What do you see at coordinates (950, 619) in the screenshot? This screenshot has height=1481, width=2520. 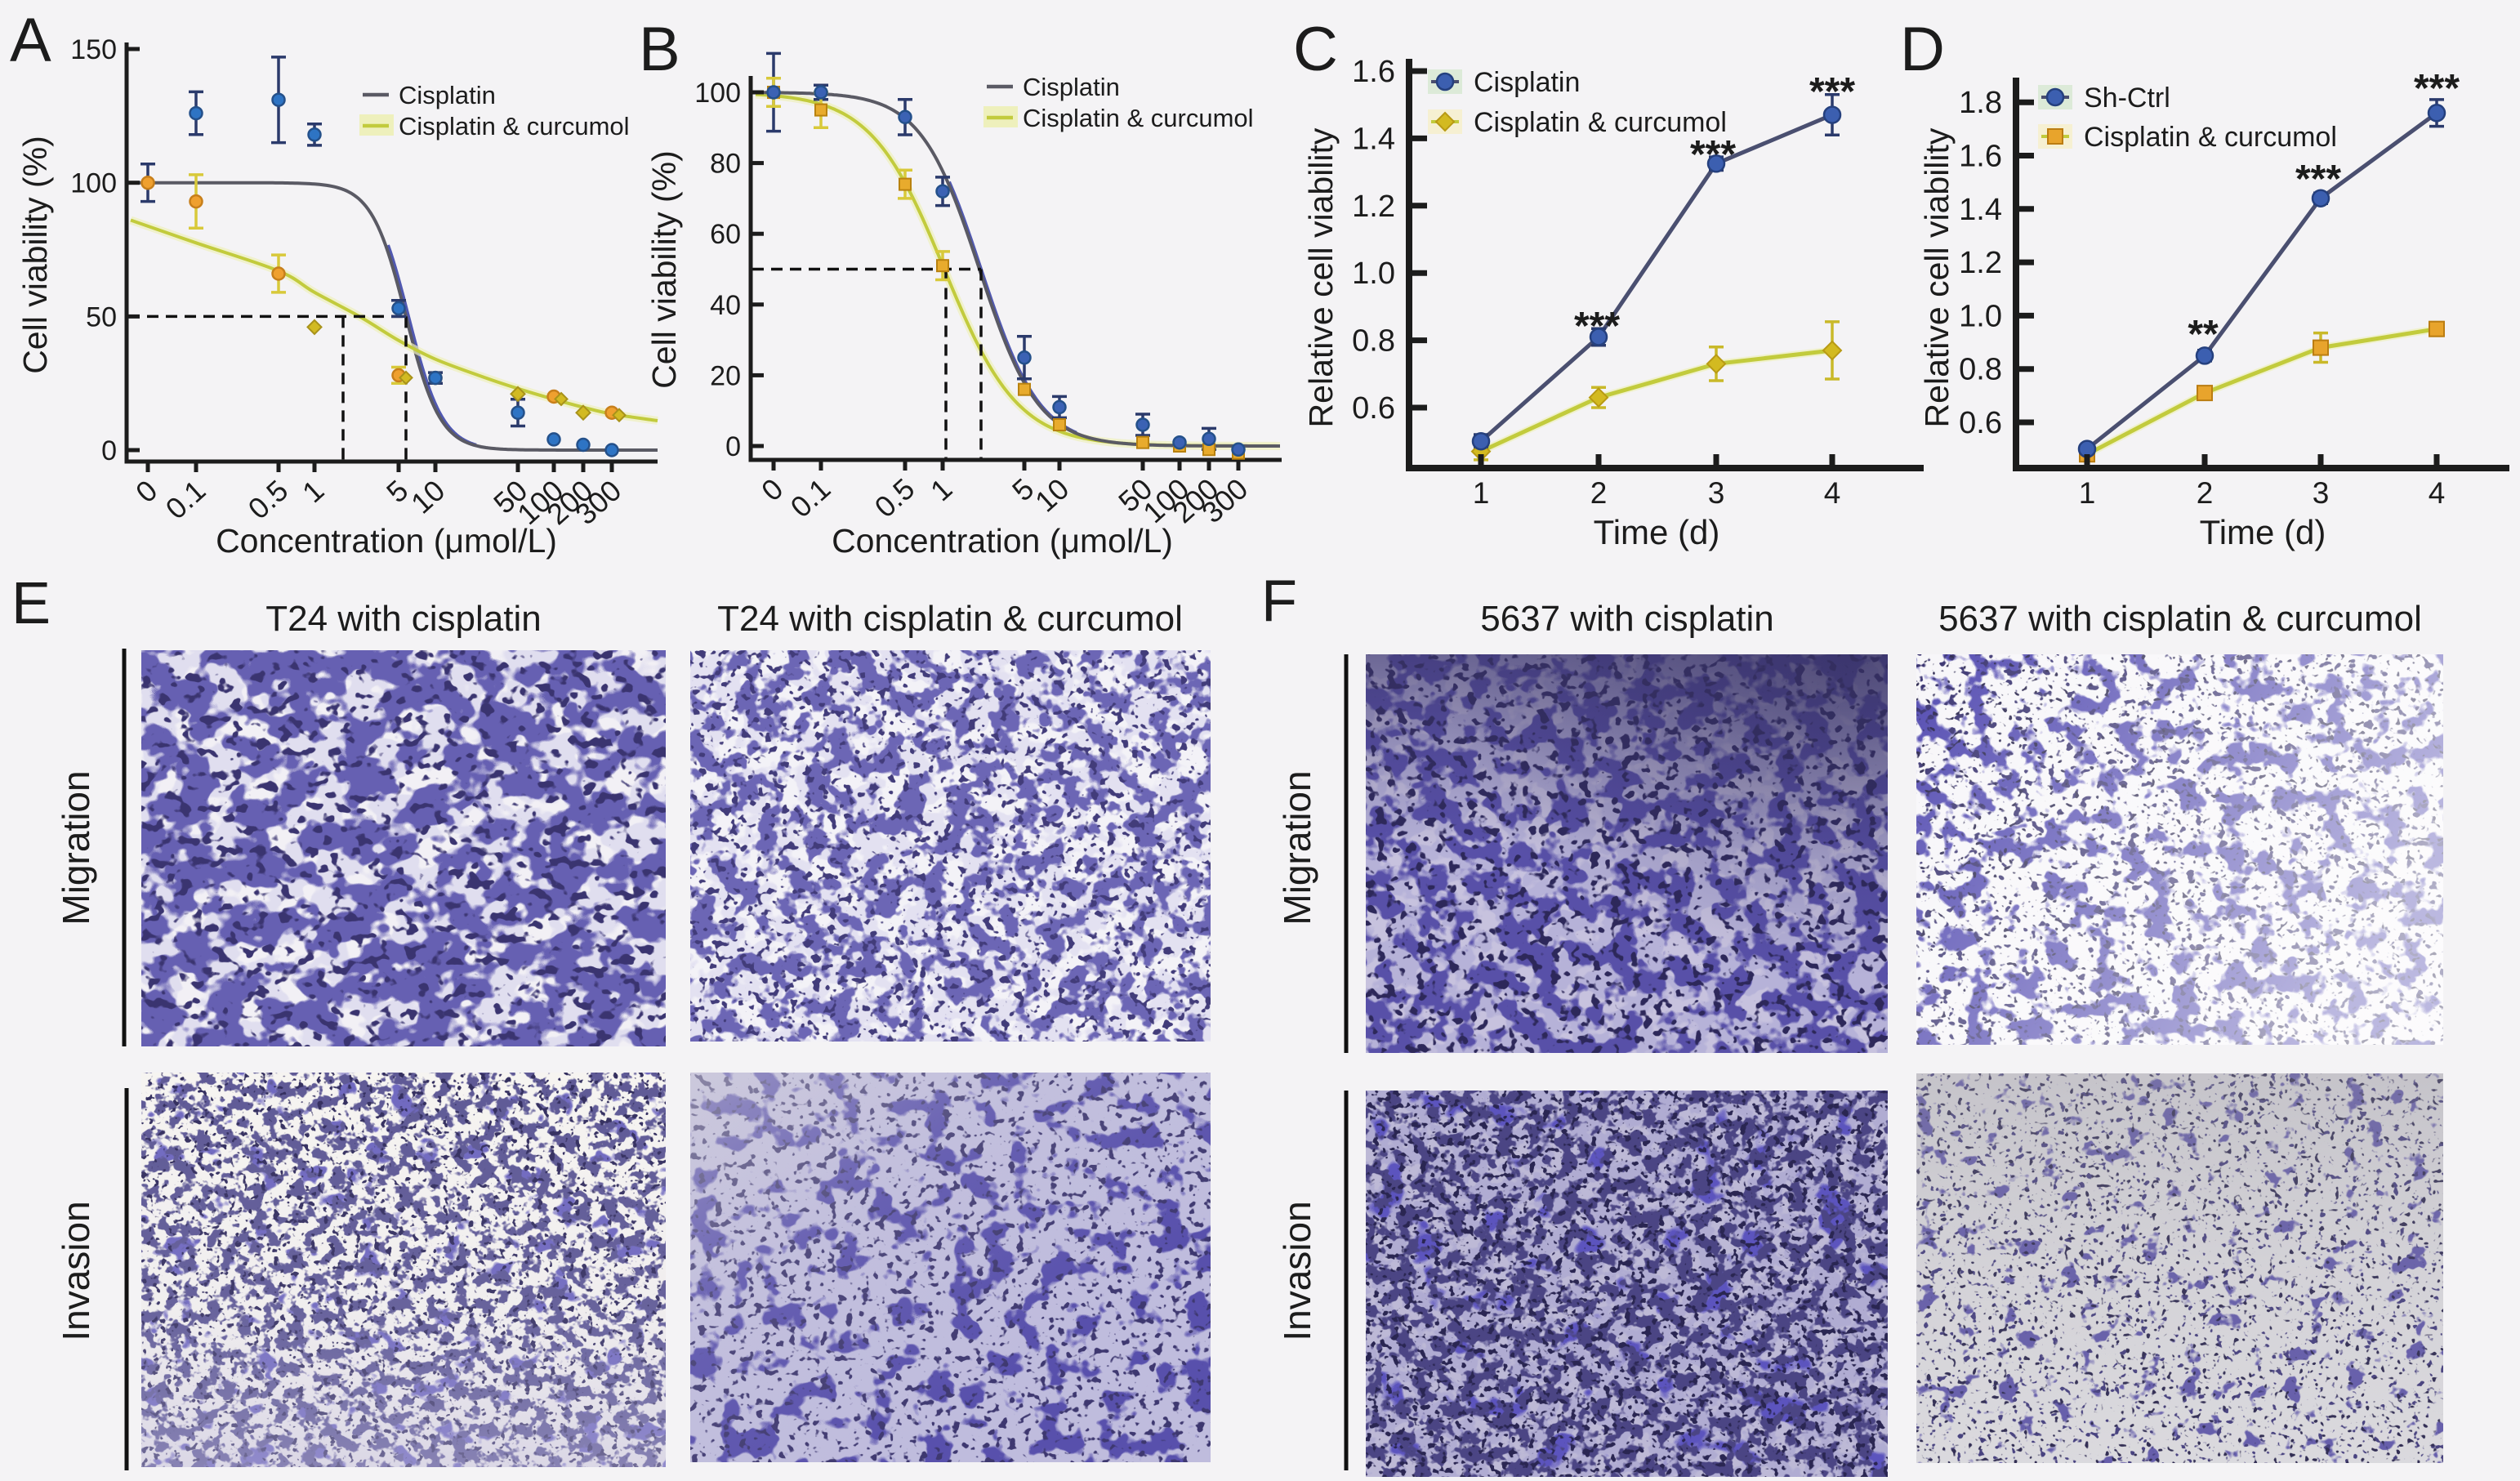 I see `svg-text: T24 with cisplatin & curcumol` at bounding box center [950, 619].